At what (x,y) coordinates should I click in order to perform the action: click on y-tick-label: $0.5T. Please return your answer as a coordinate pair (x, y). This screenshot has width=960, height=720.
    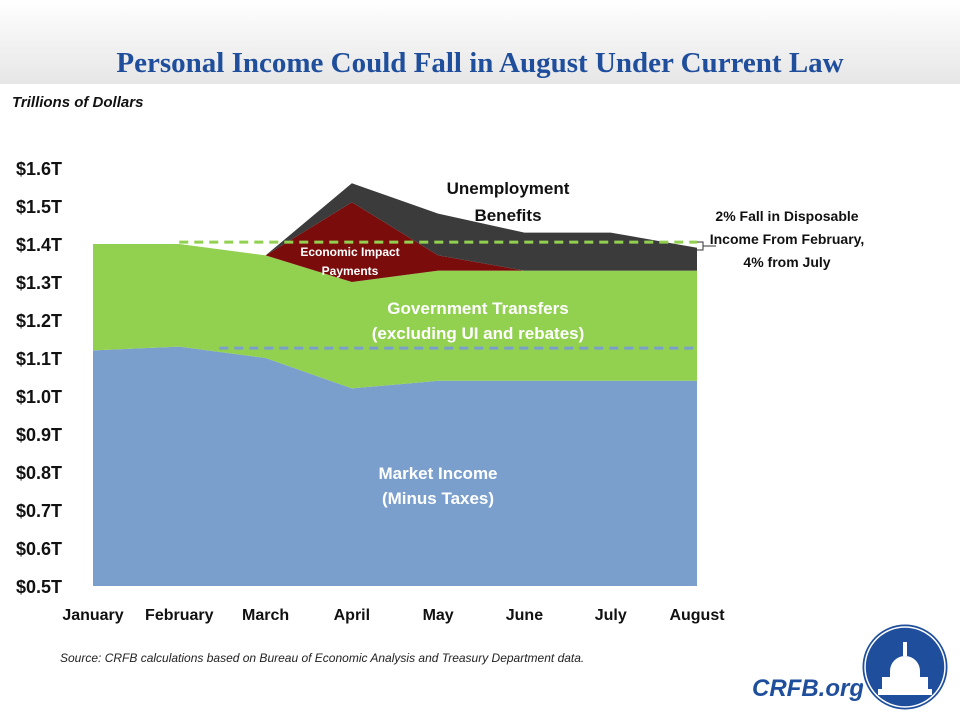
    Looking at the image, I should click on (39, 587).